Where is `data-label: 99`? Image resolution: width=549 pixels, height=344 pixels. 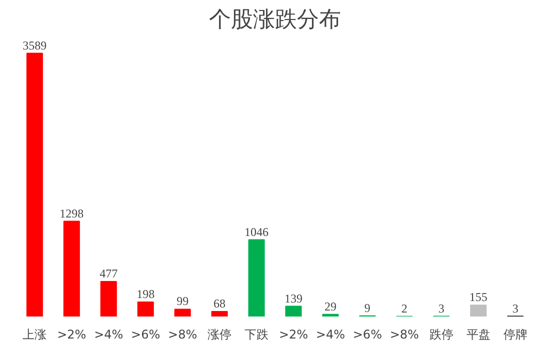 data-label: 99 is located at coordinates (182, 301).